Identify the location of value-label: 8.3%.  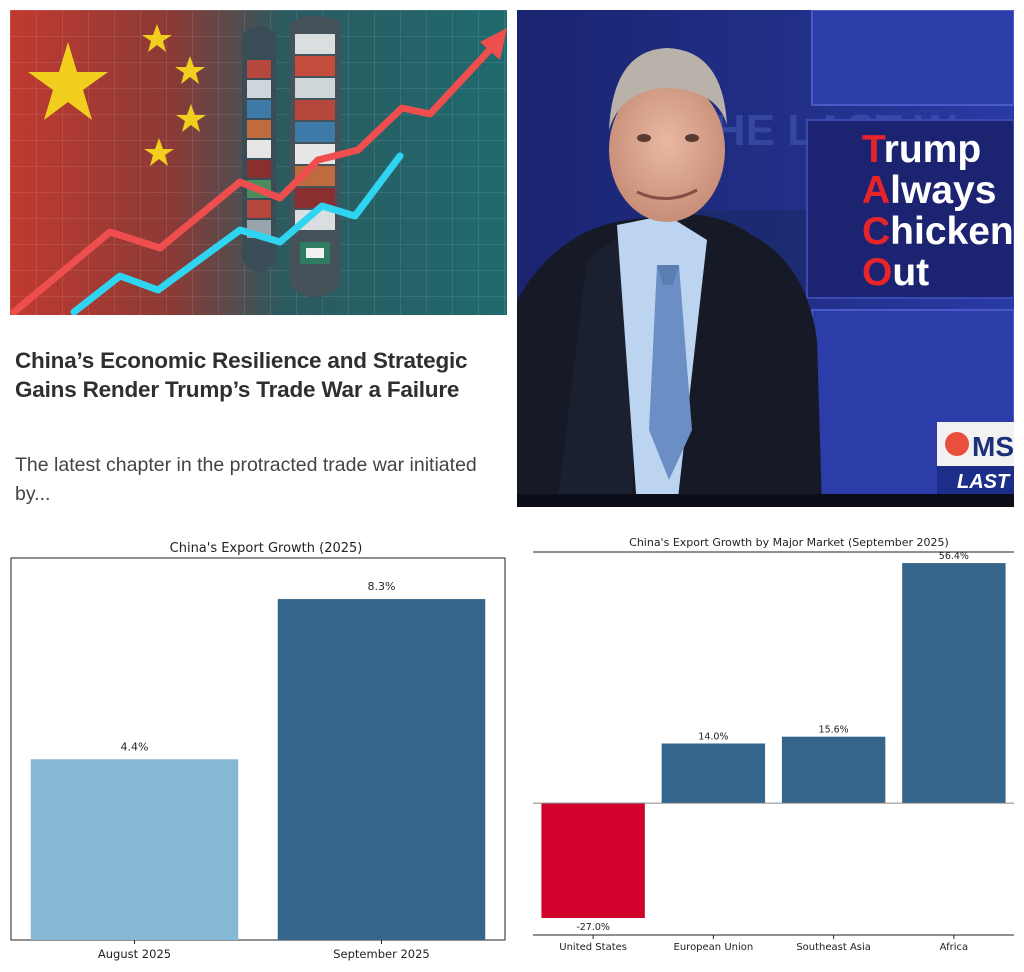
(382, 586).